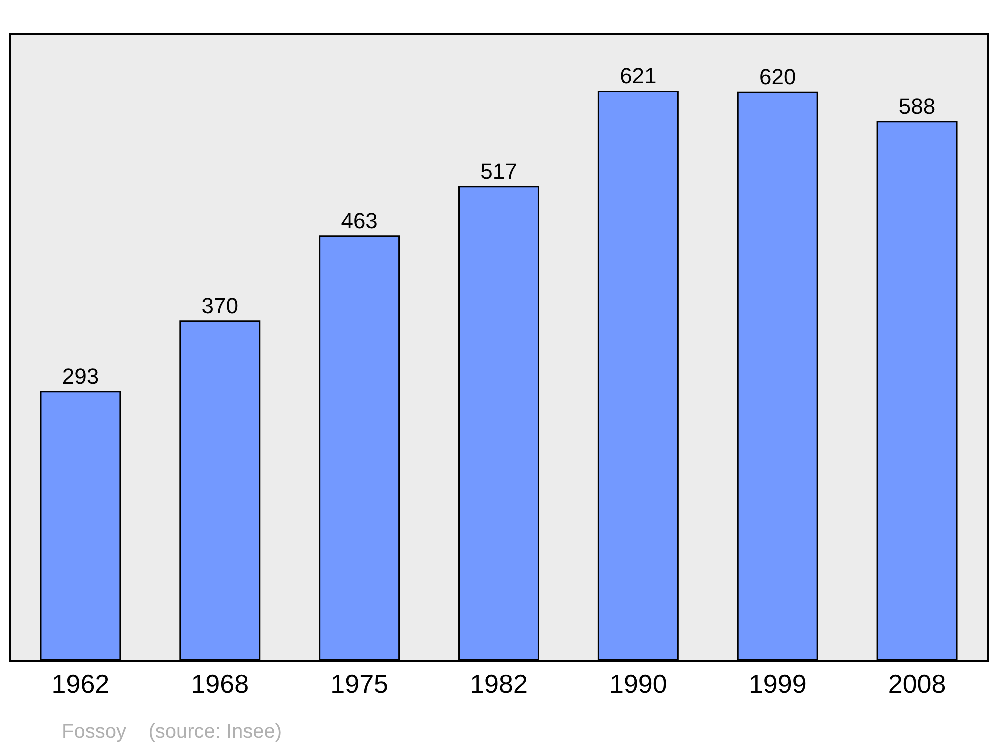  What do you see at coordinates (917, 106) in the screenshot?
I see `data-label: 588` at bounding box center [917, 106].